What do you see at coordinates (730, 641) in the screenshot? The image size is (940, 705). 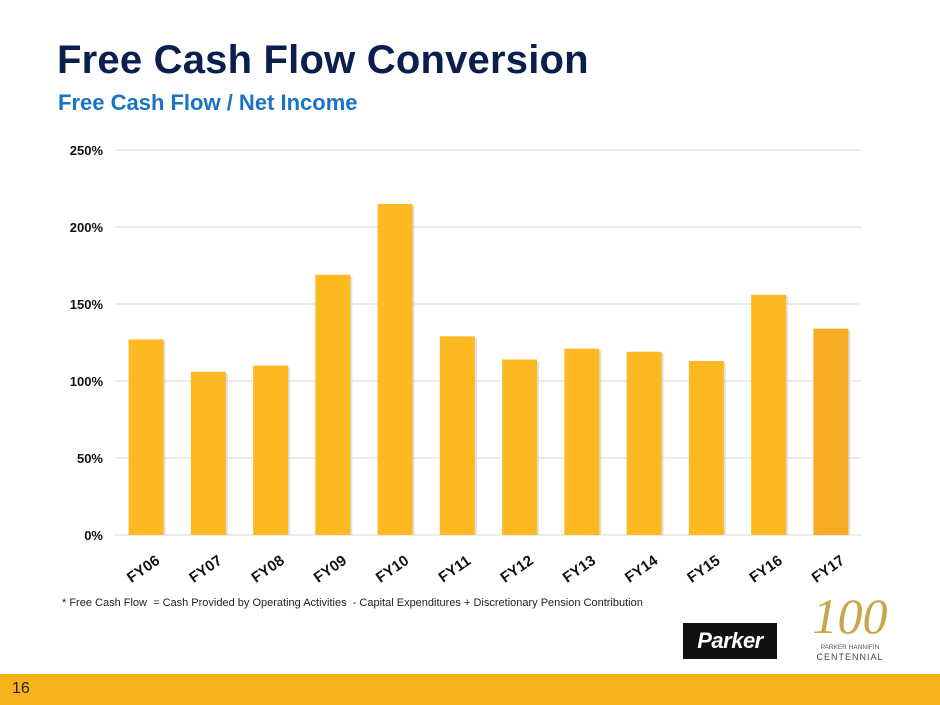 I see `parker-logo: Parker` at bounding box center [730, 641].